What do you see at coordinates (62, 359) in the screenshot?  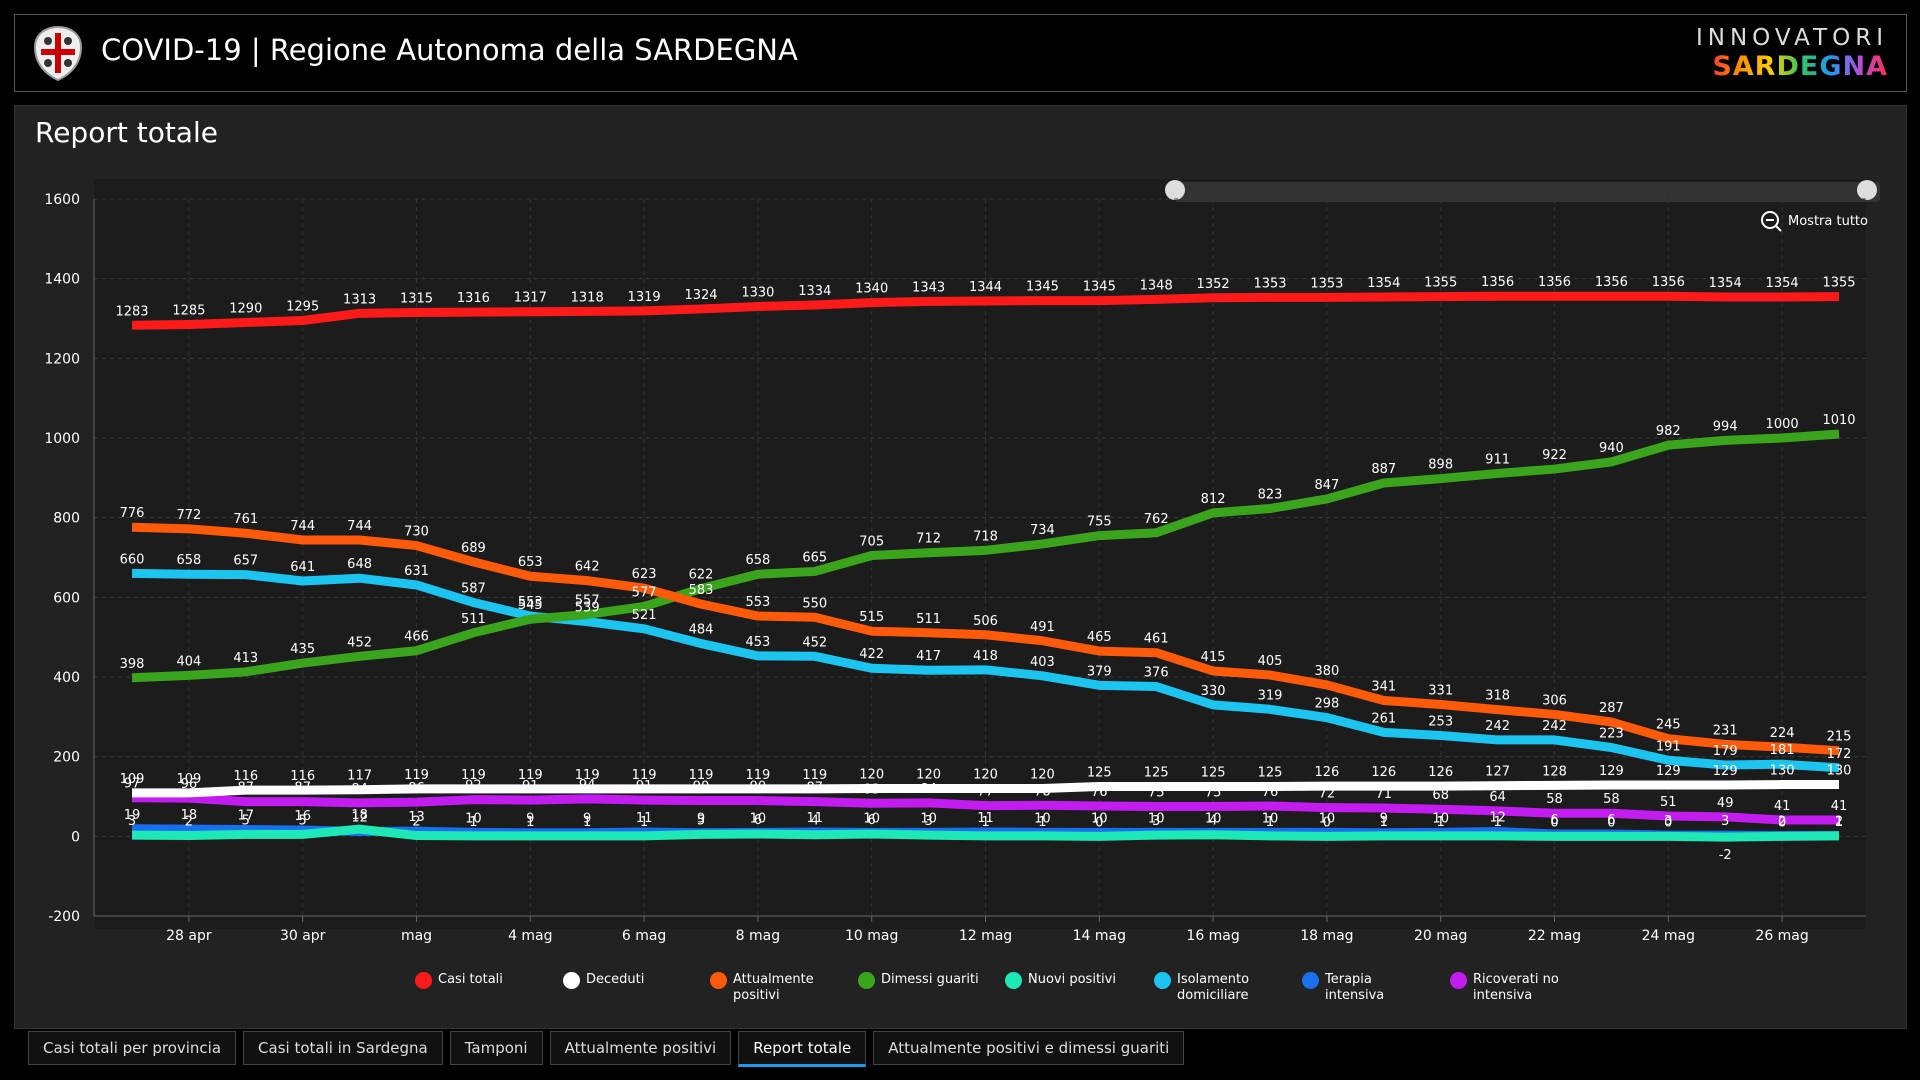 I see `y-tick-label: 1200` at bounding box center [62, 359].